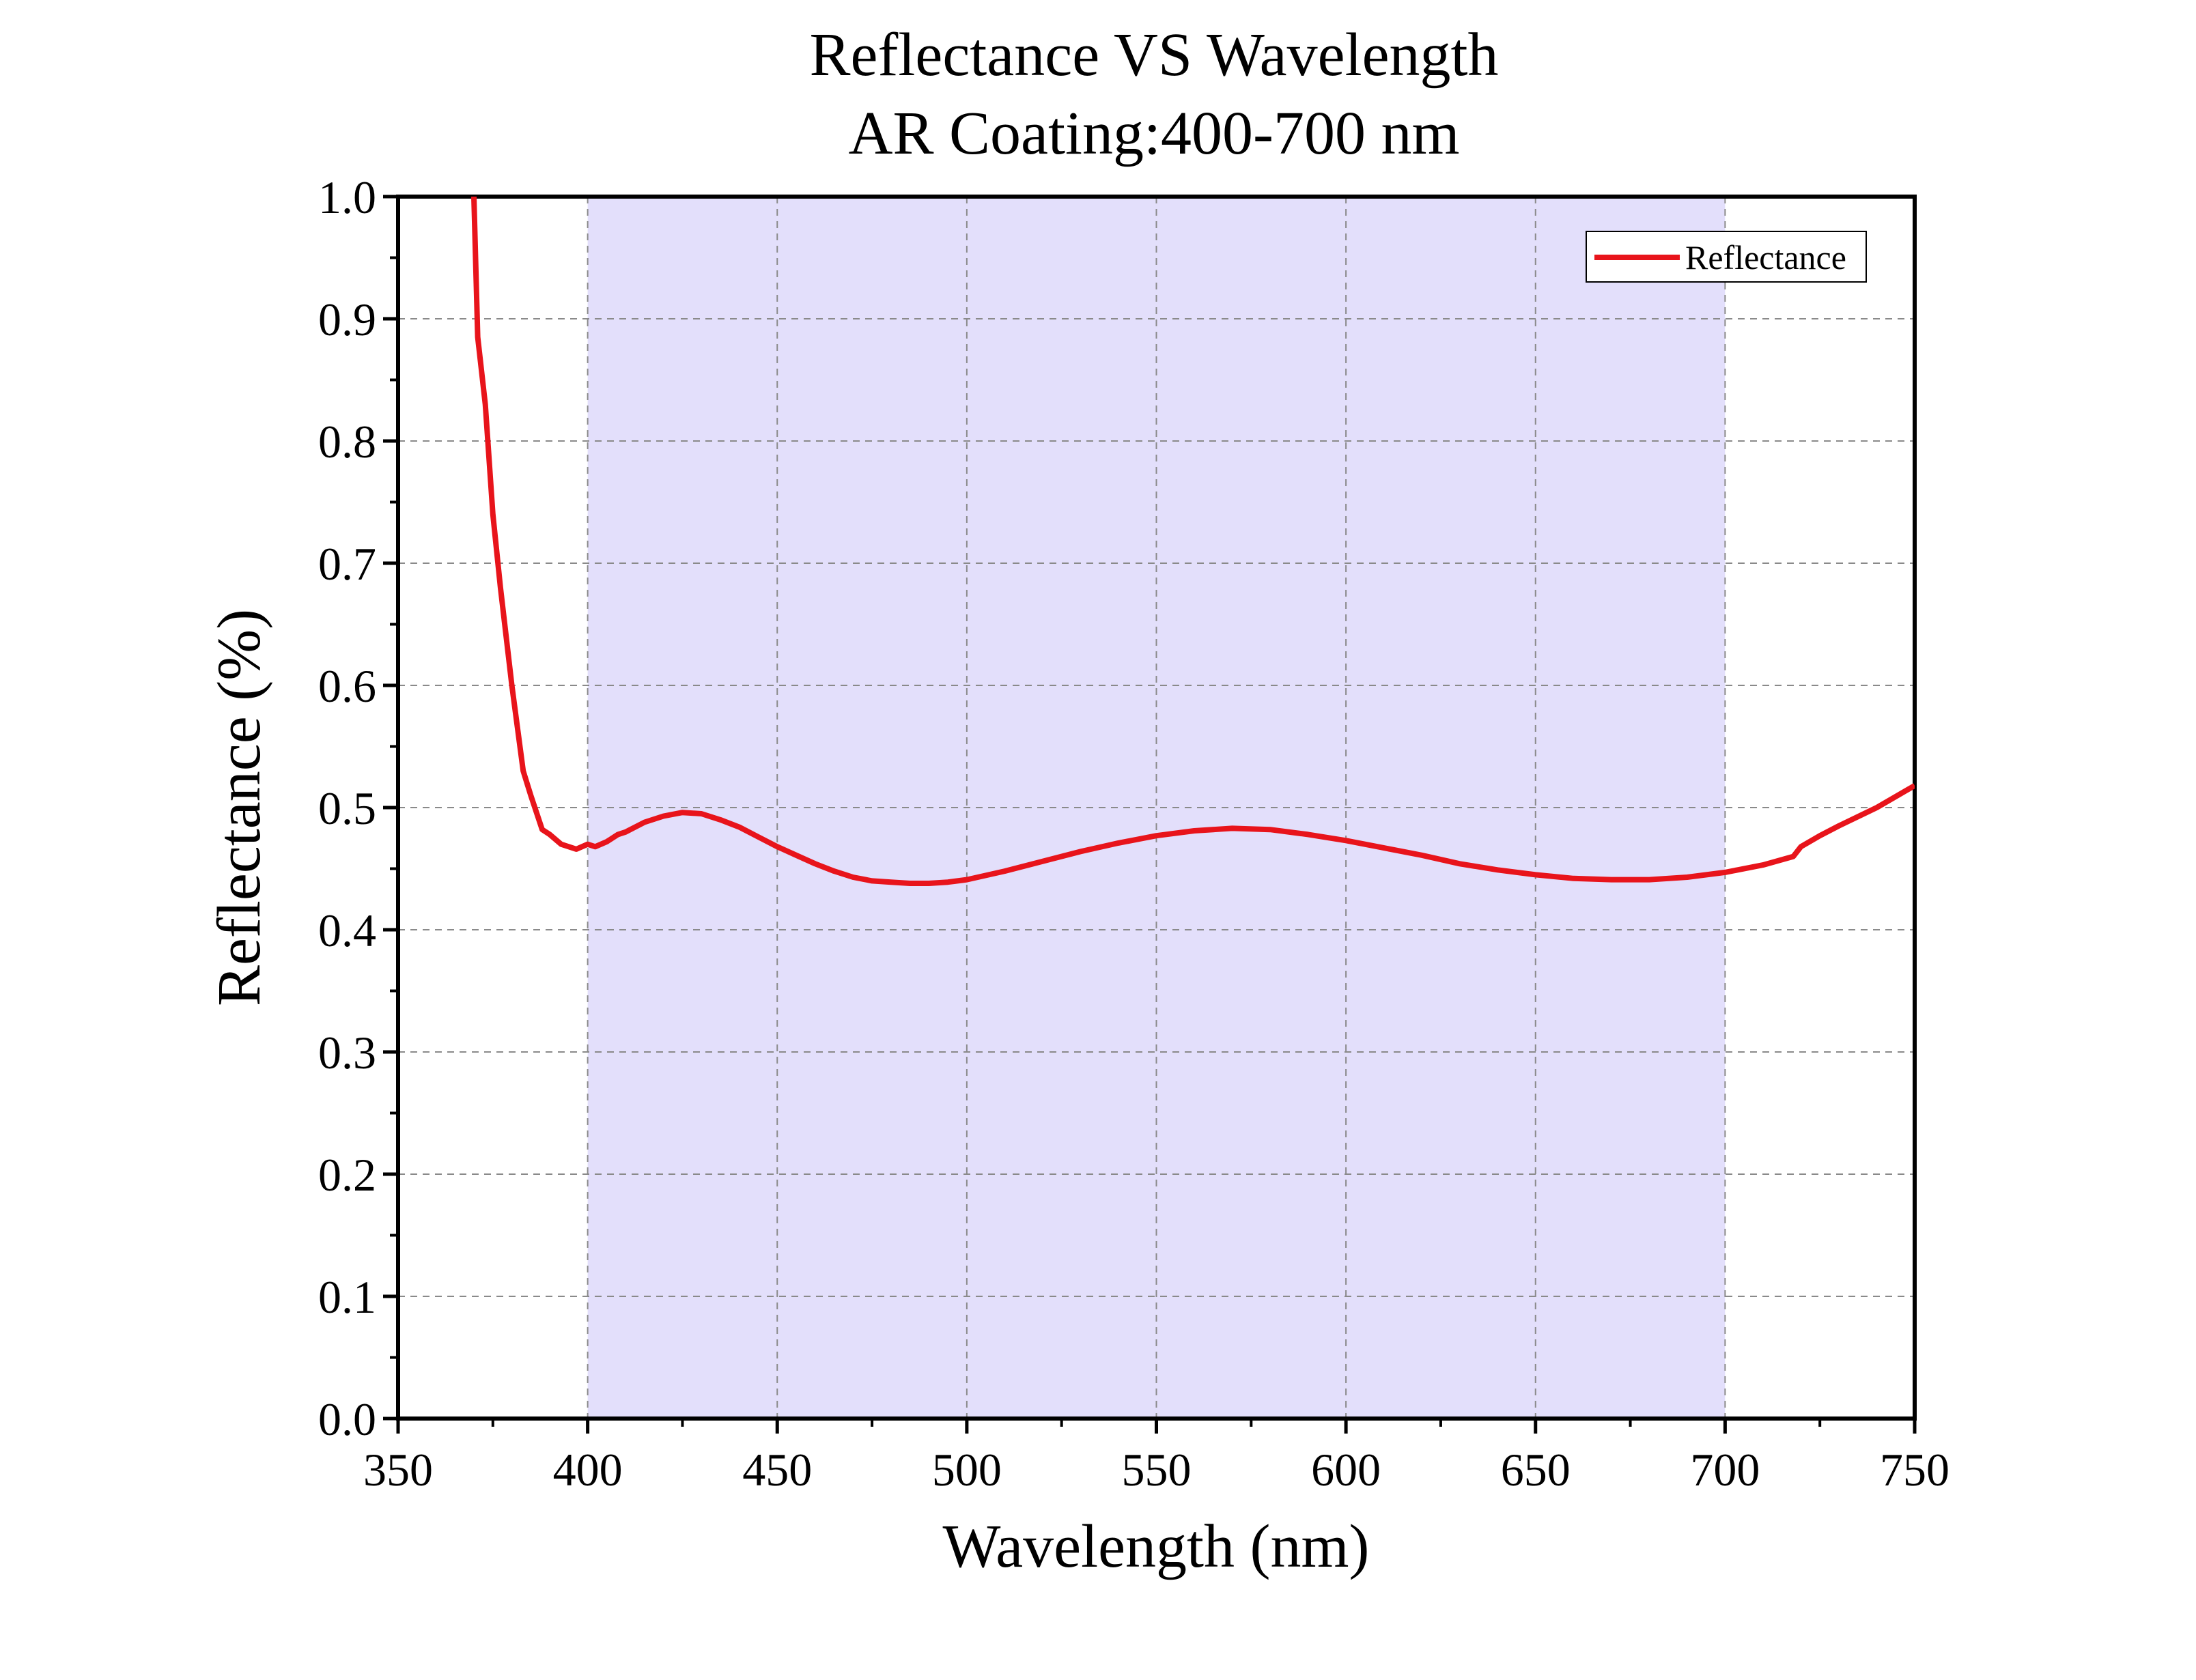 This screenshot has width=2196, height=1680. Describe the element at coordinates (777, 1470) in the screenshot. I see `x-tick-label: 450` at that location.